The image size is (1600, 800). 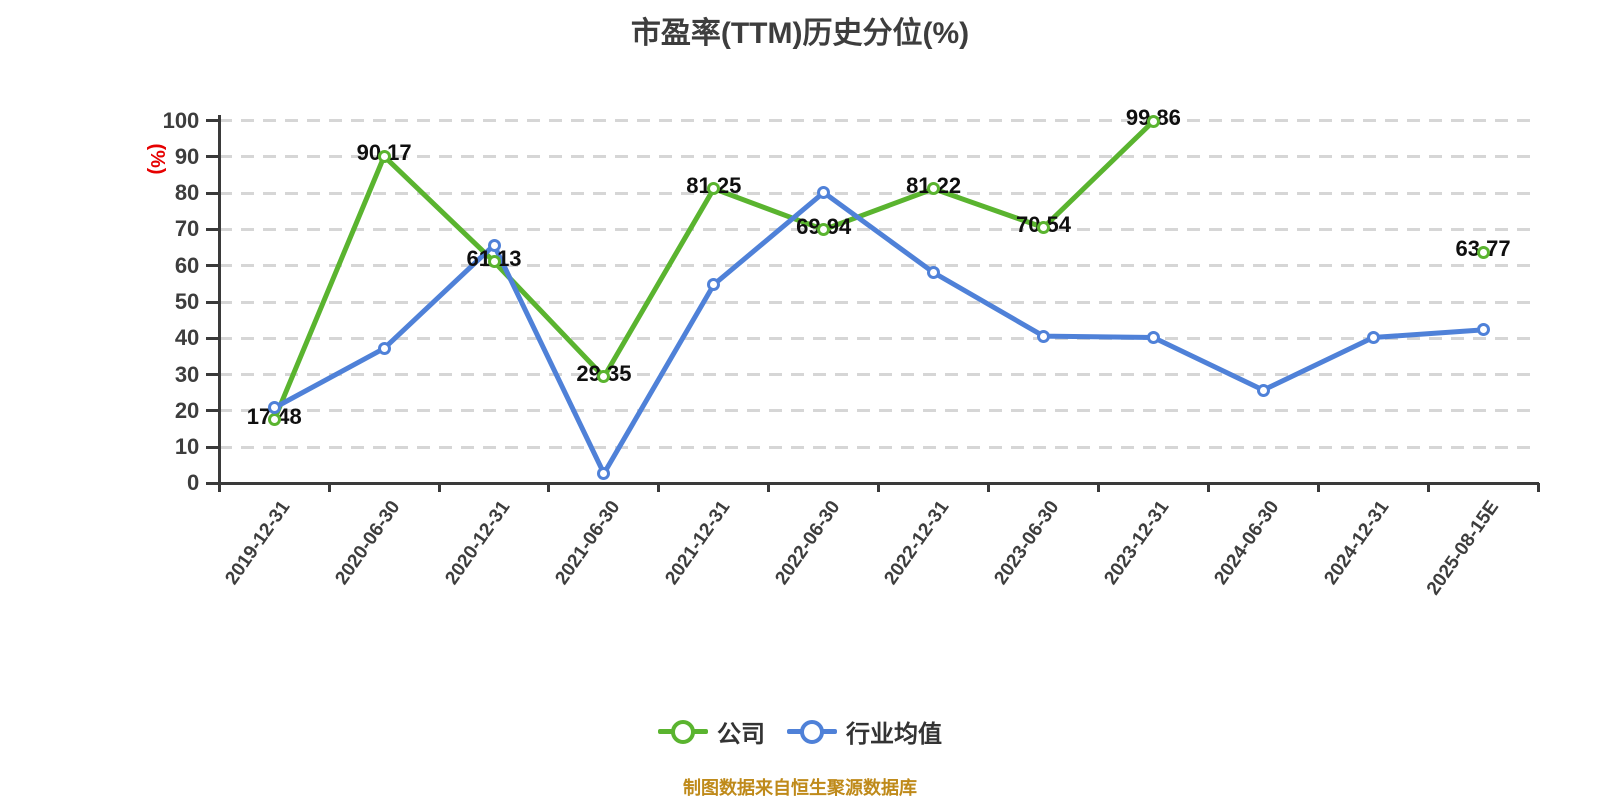 What do you see at coordinates (187, 447) in the screenshot?
I see `y-axis-label: 10` at bounding box center [187, 447].